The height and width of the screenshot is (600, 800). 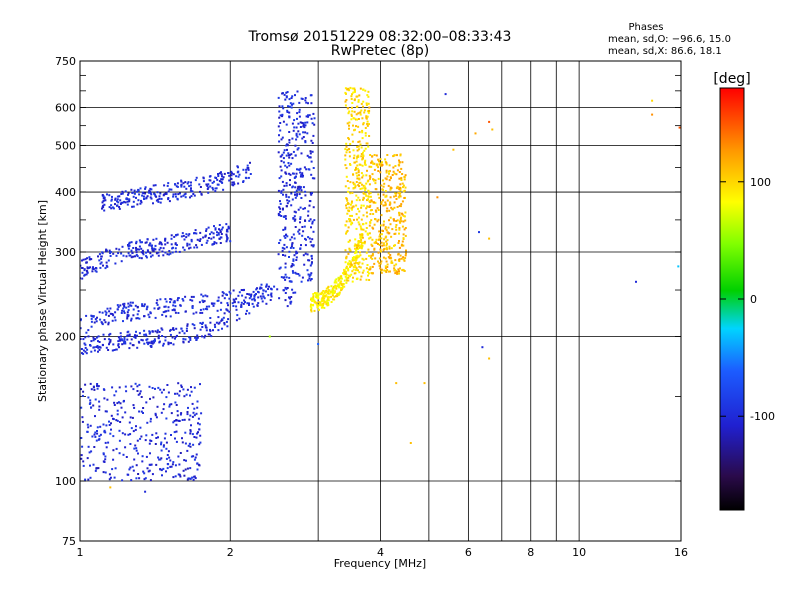 I want to click on x-tick-label: 1, so click(x=80, y=552).